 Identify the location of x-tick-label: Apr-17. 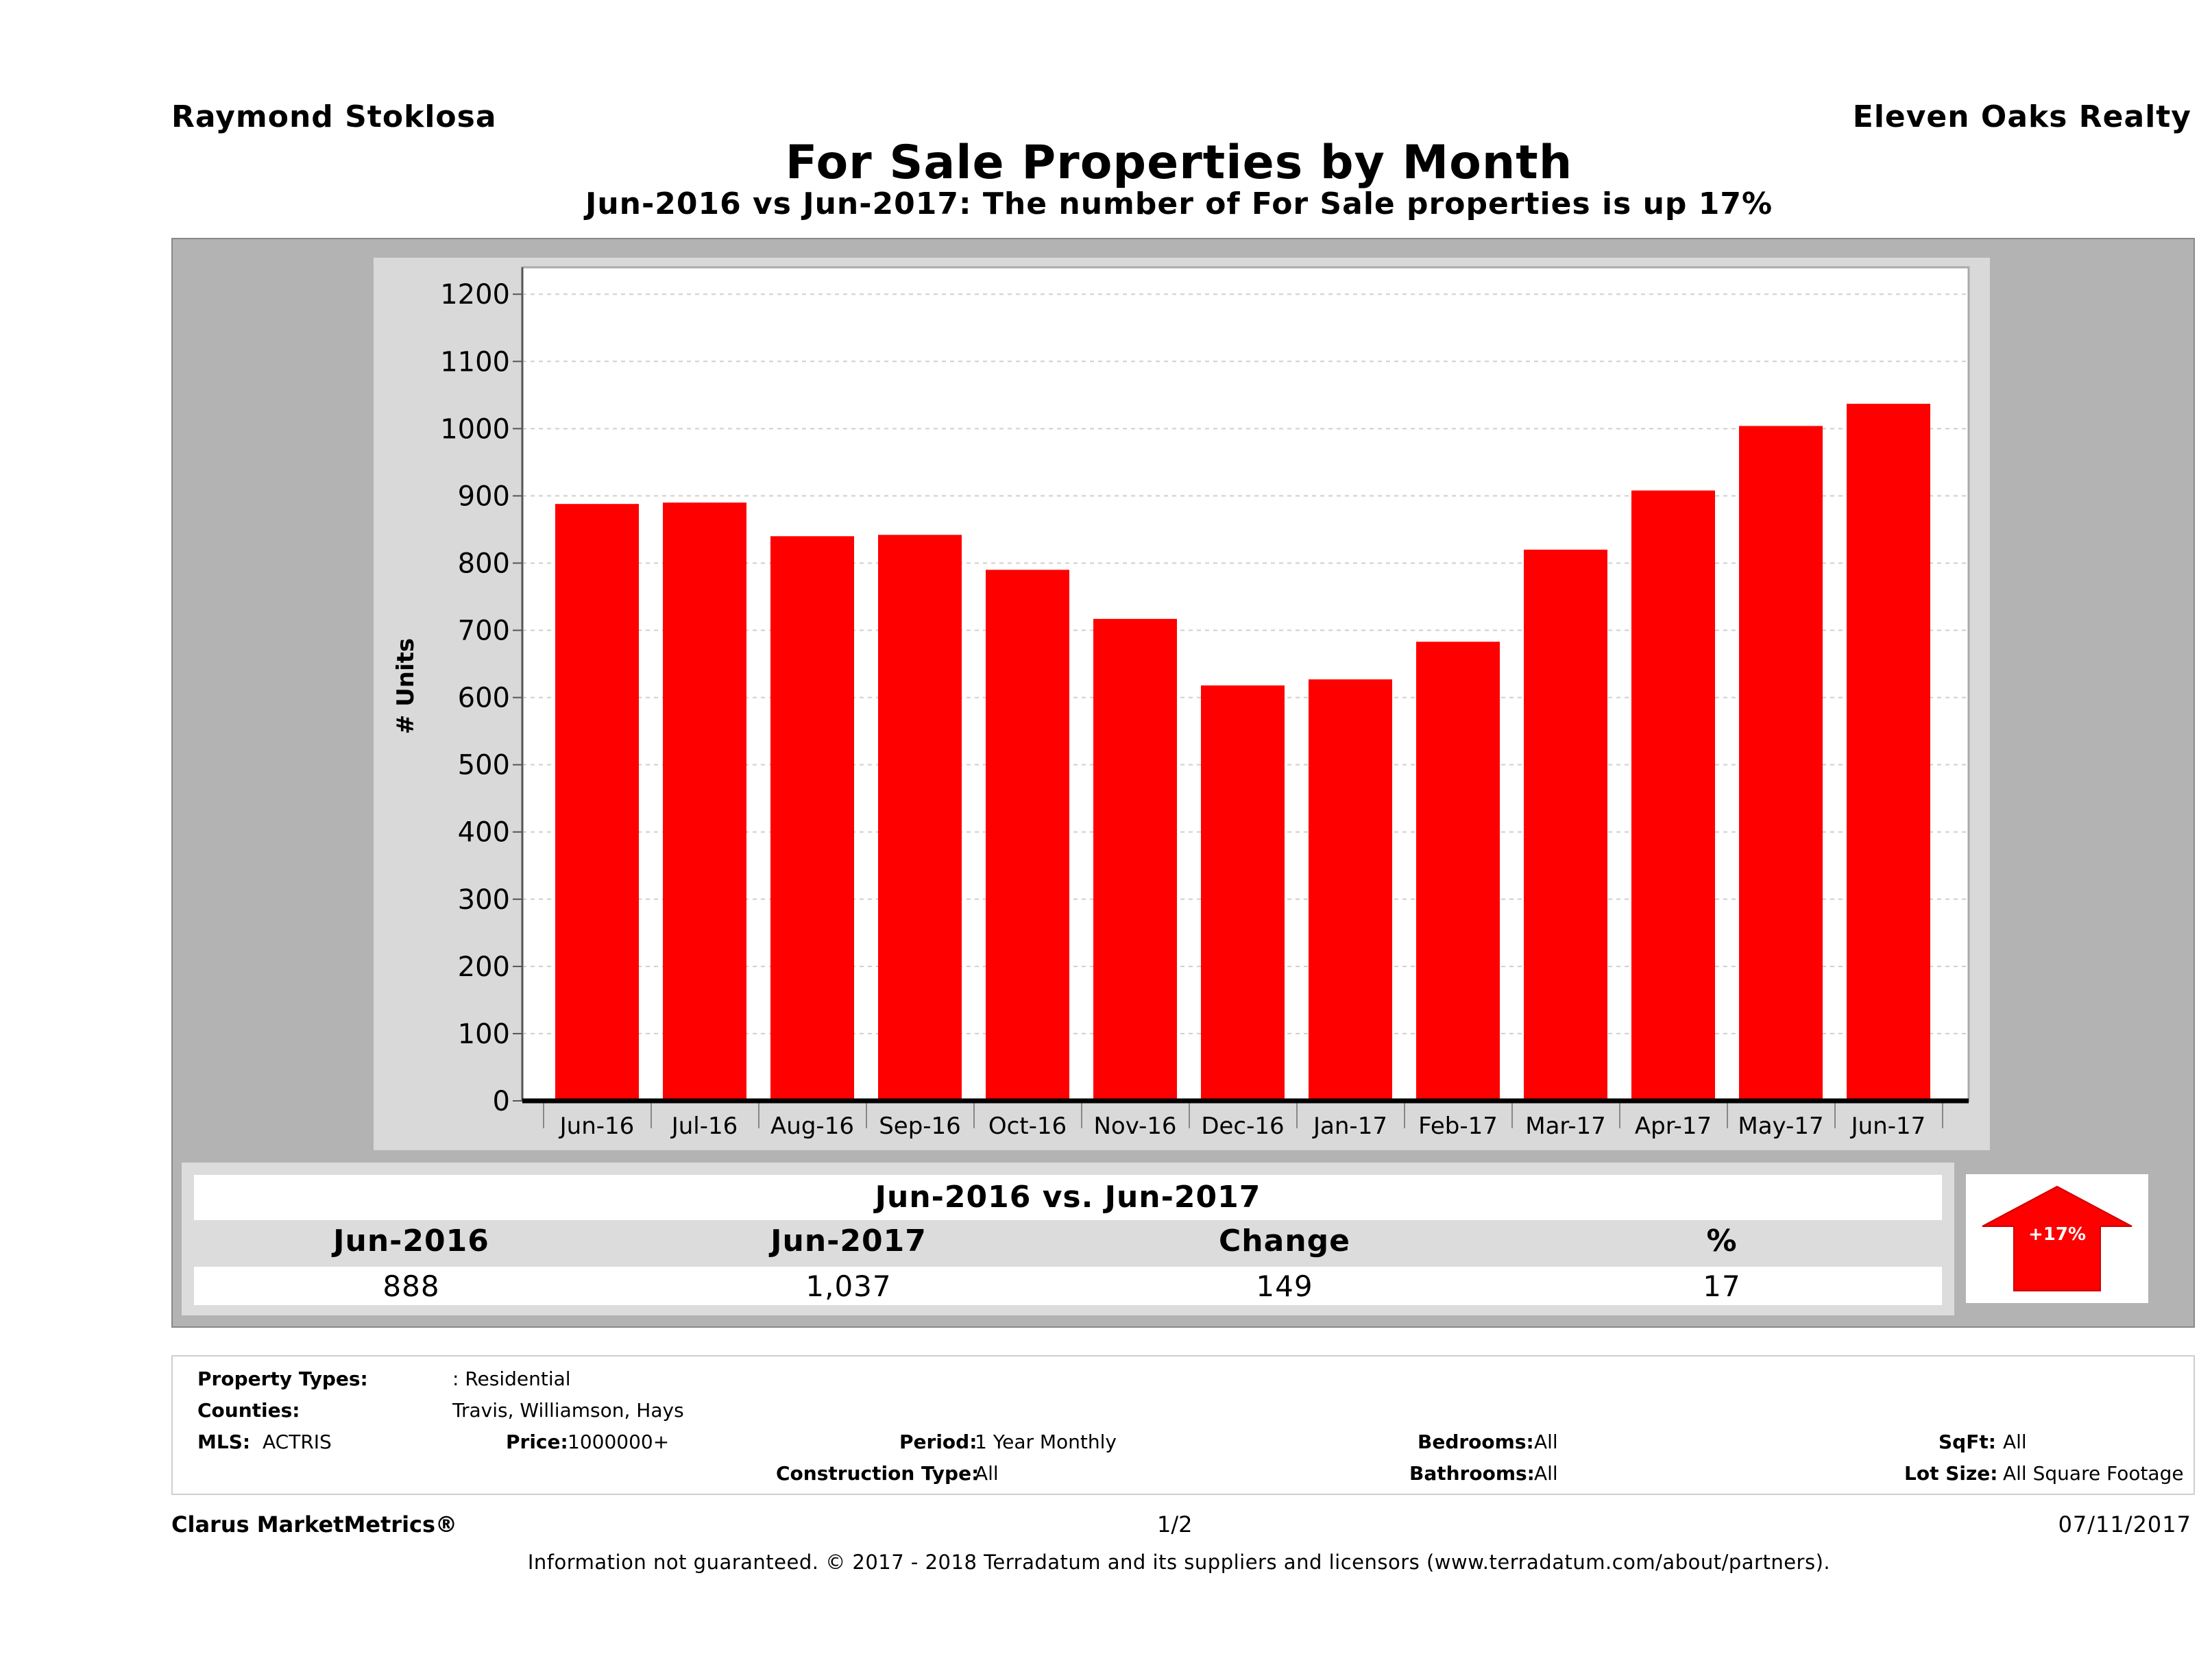
(1673, 1126).